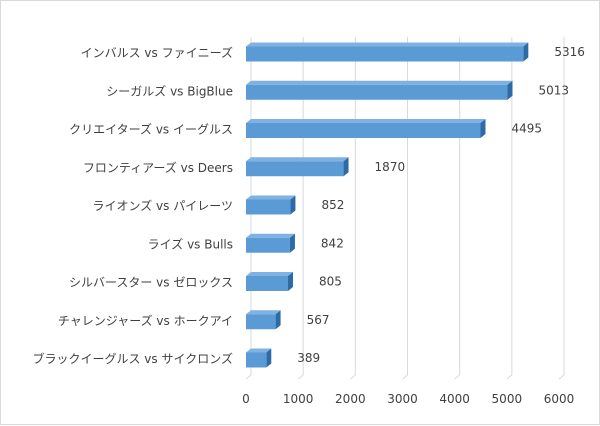 This screenshot has width=600, height=426. Describe the element at coordinates (454, 399) in the screenshot. I see `x-tick-label: 4000` at that location.